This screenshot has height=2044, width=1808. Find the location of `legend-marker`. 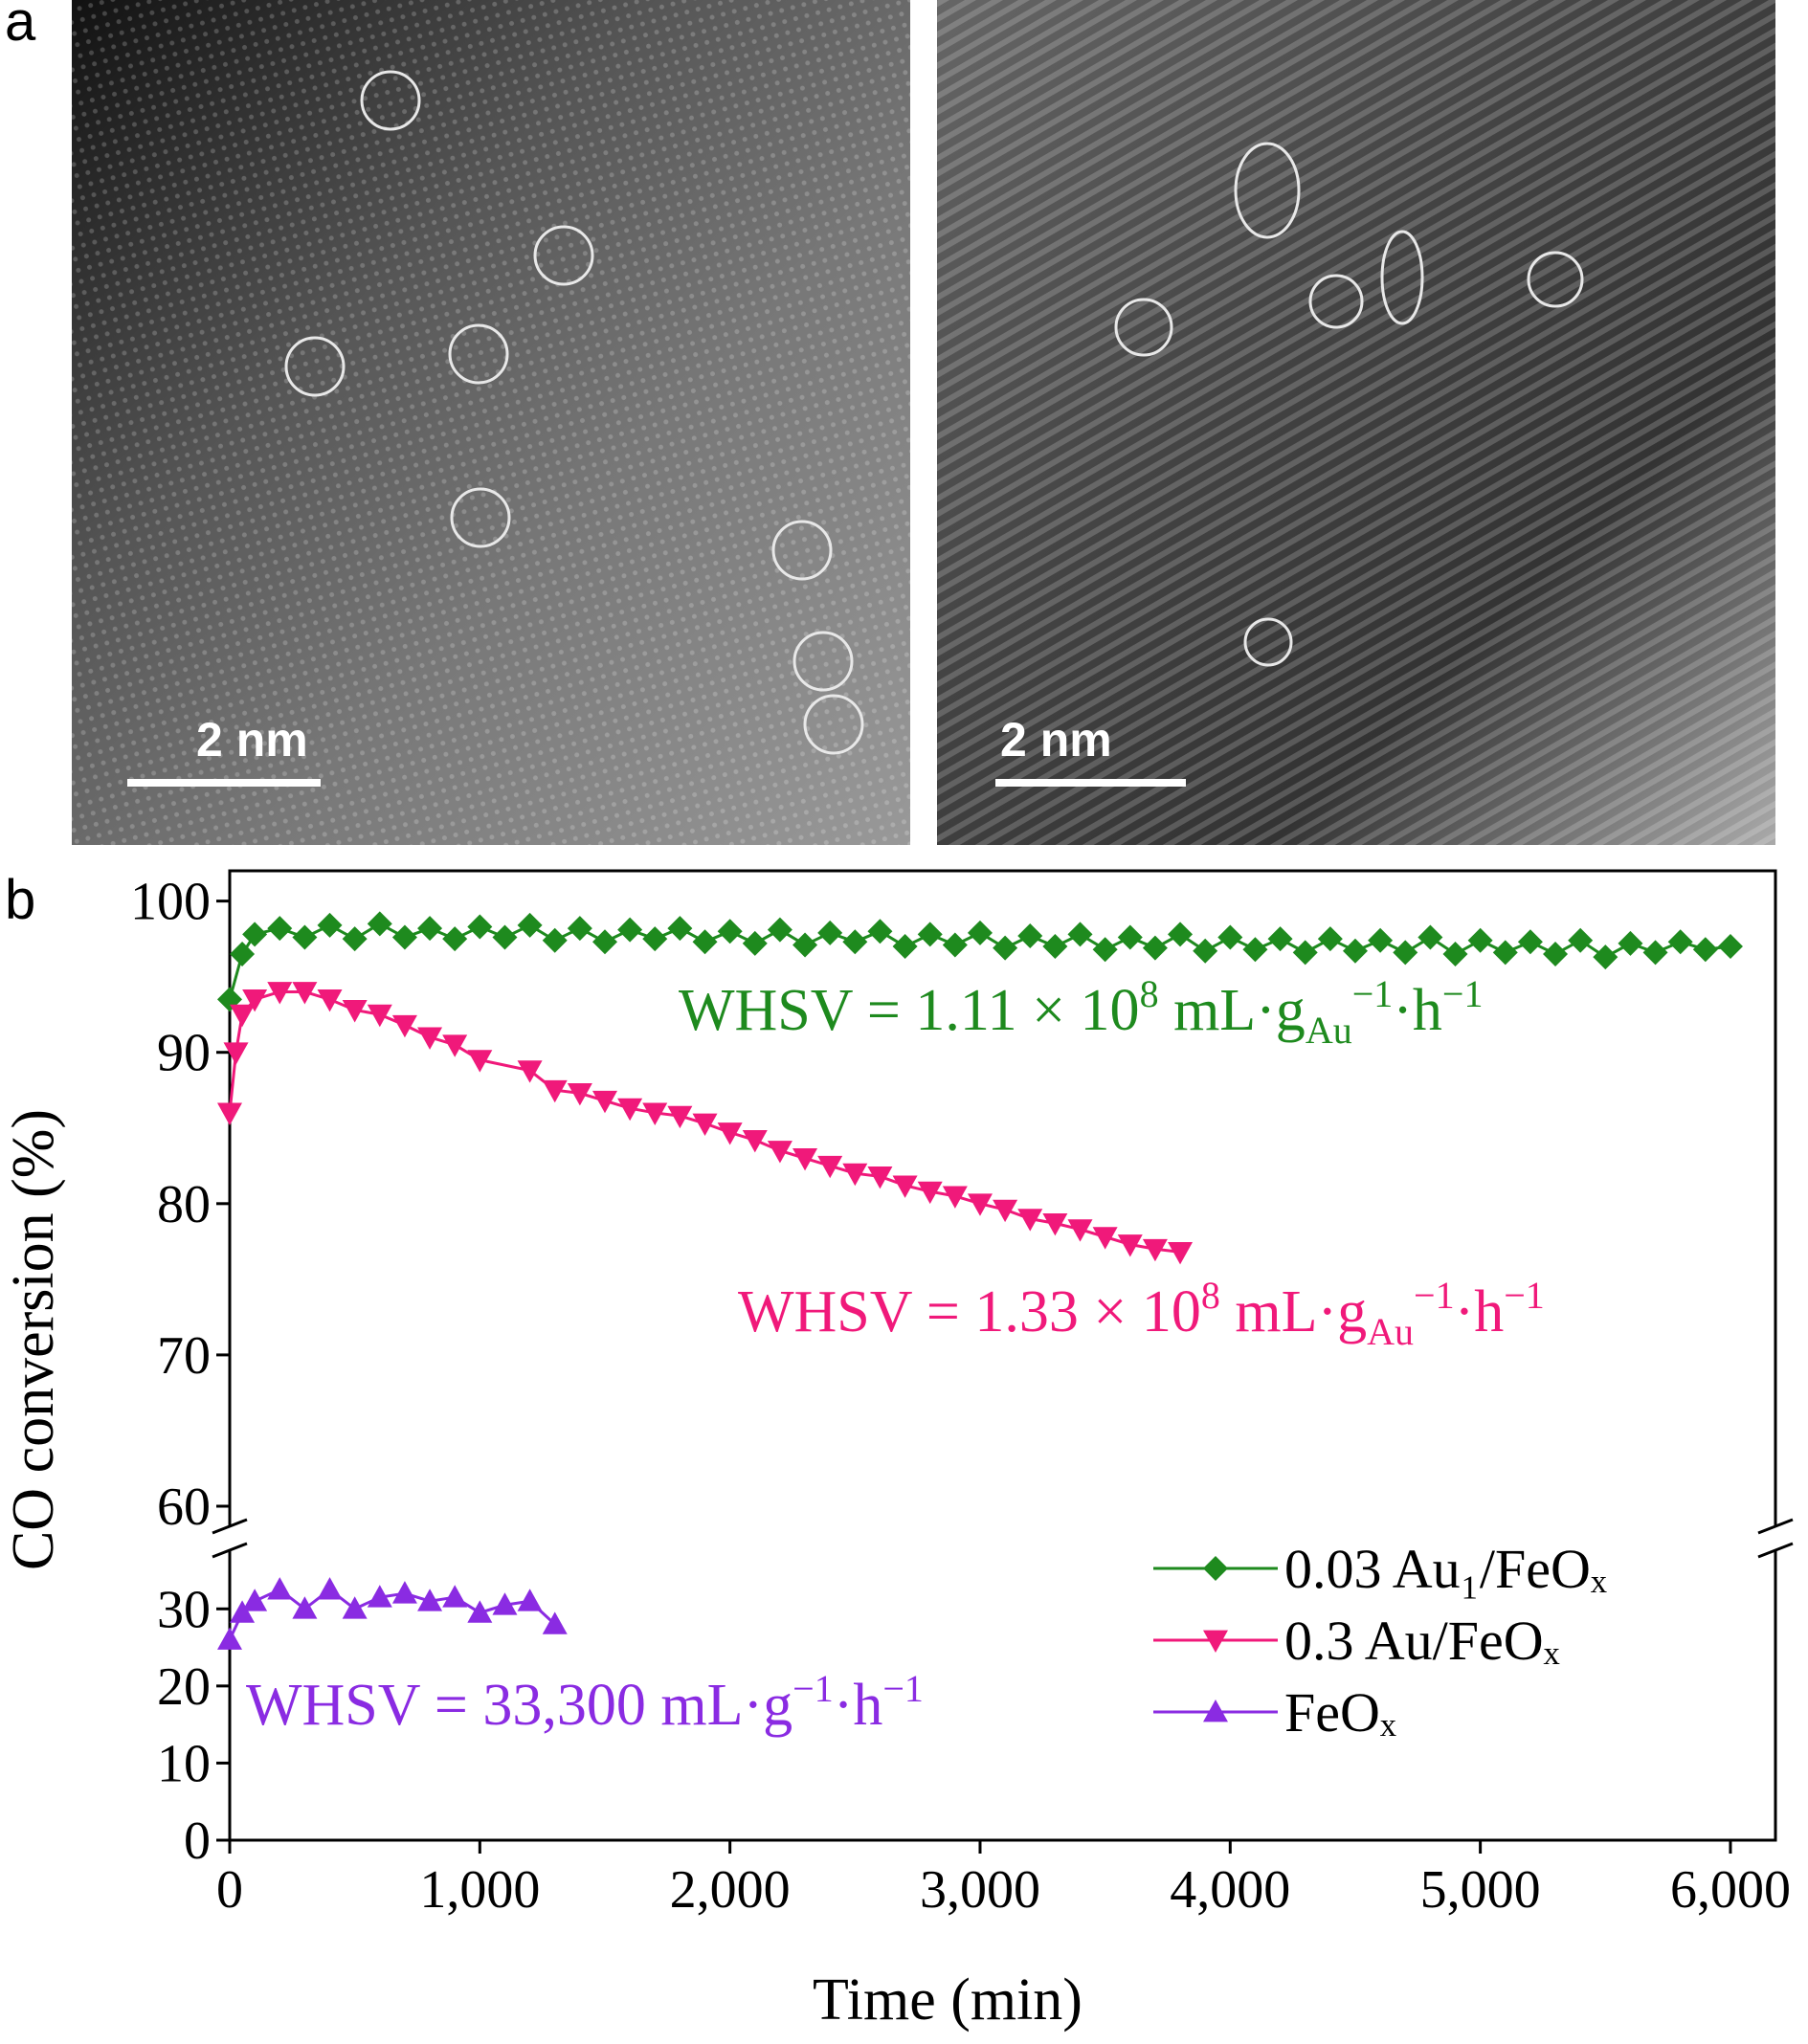

legend-marker is located at coordinates (1215, 1569).